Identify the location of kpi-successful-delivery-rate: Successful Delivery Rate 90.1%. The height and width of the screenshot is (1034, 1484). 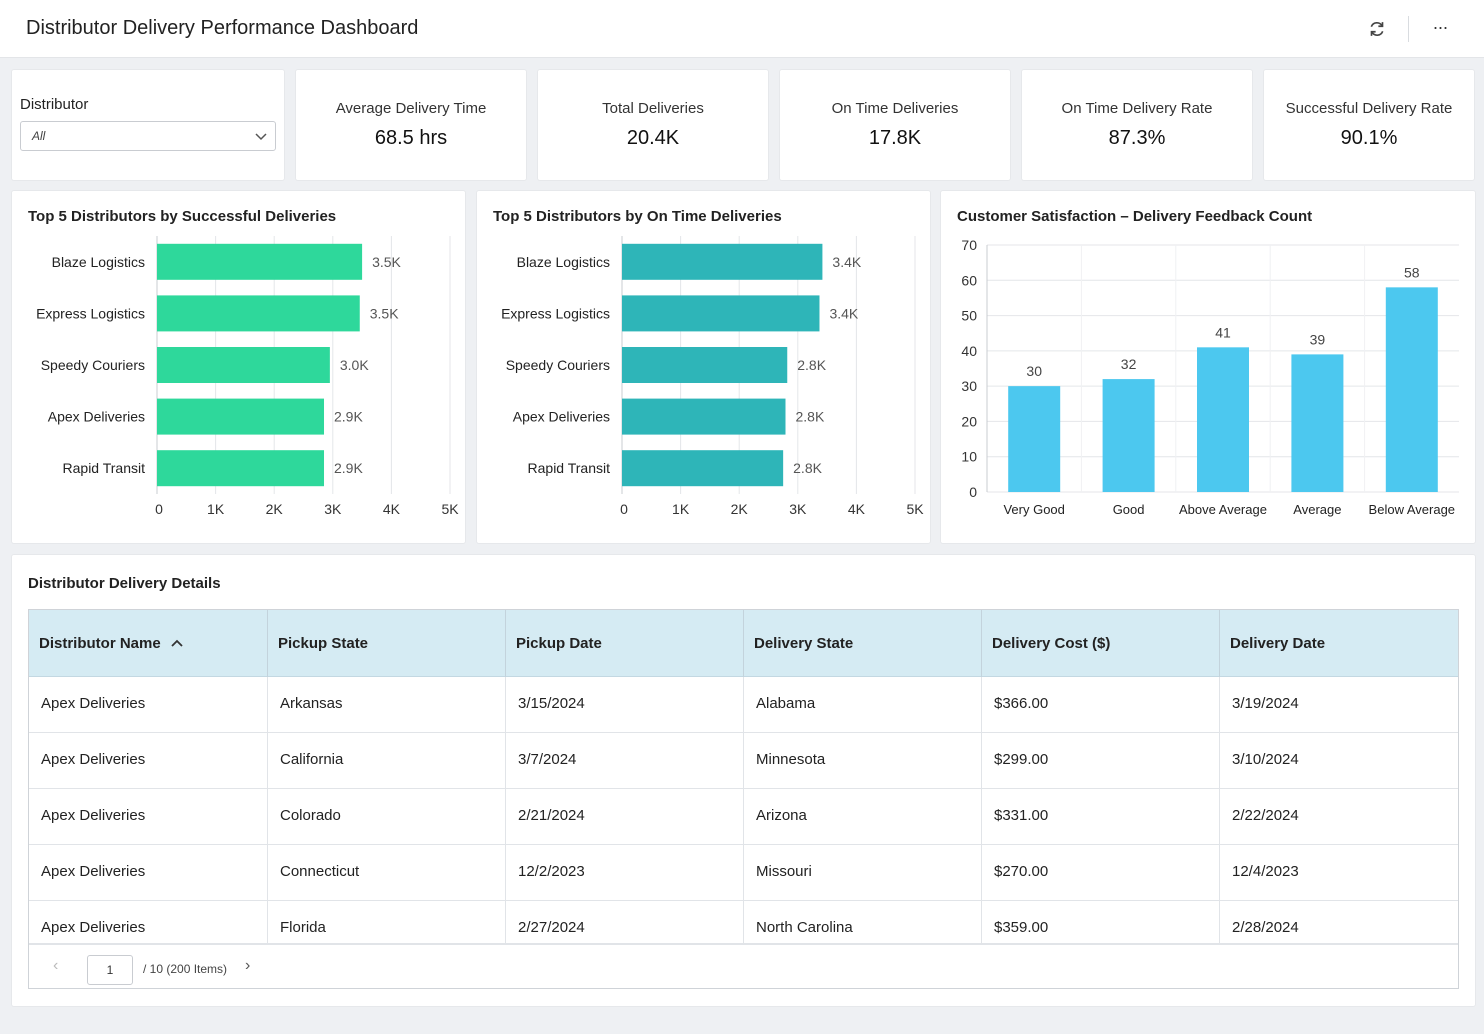
(1369, 125).